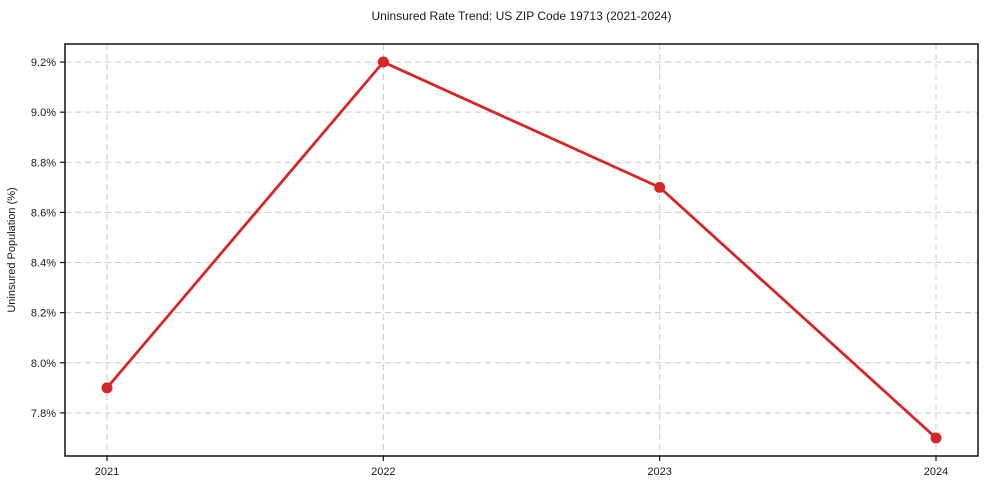 This screenshot has width=989, height=490. Describe the element at coordinates (659, 472) in the screenshot. I see `x-tick-label: 2023` at that location.